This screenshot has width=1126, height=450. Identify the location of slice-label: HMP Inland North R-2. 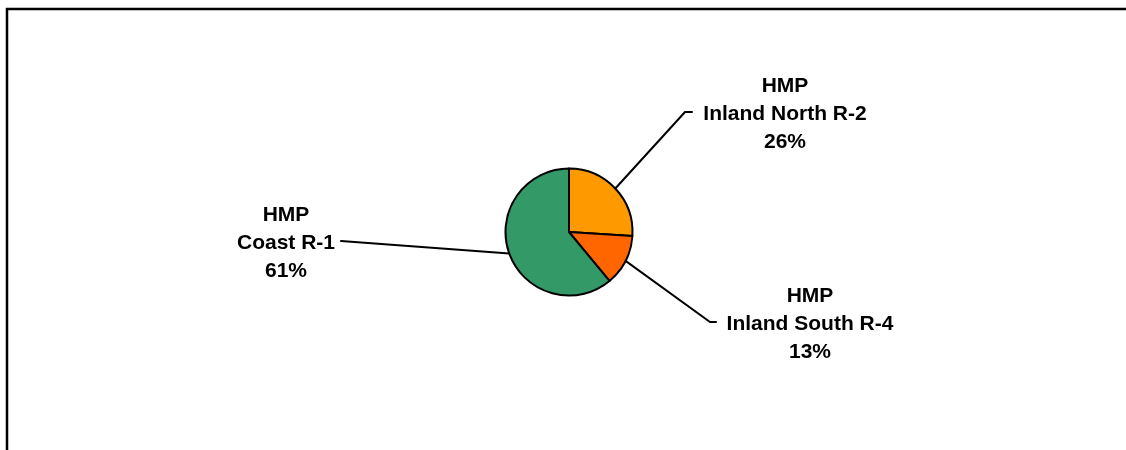
(785, 98).